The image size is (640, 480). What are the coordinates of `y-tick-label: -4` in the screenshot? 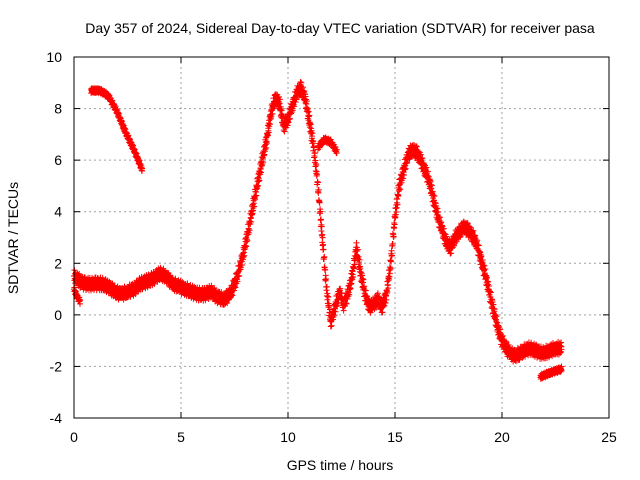 It's located at (56, 418).